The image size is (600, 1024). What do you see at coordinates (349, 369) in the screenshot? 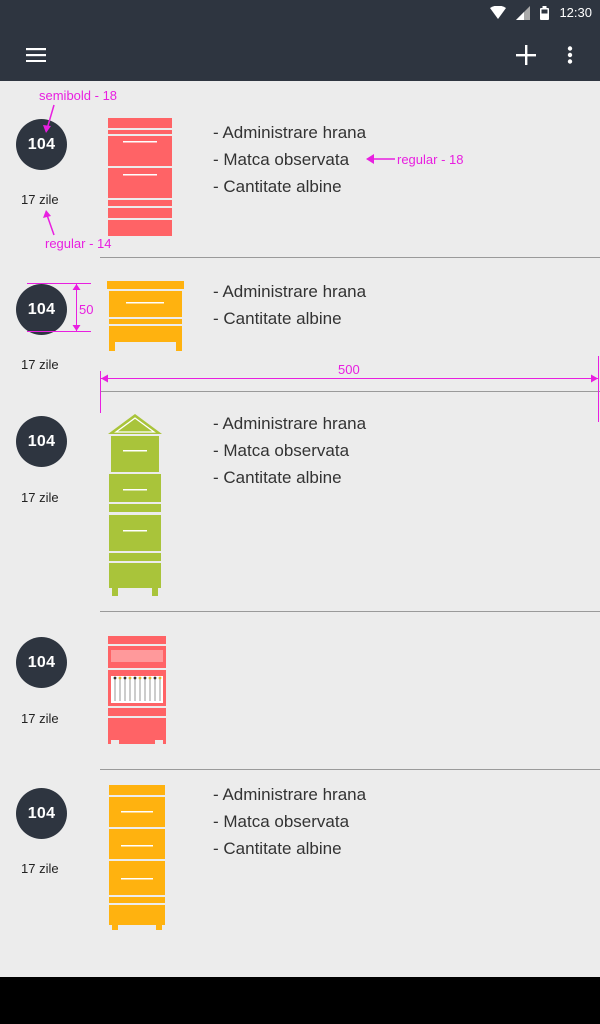
I see `annotation-content-width: 500` at bounding box center [349, 369].